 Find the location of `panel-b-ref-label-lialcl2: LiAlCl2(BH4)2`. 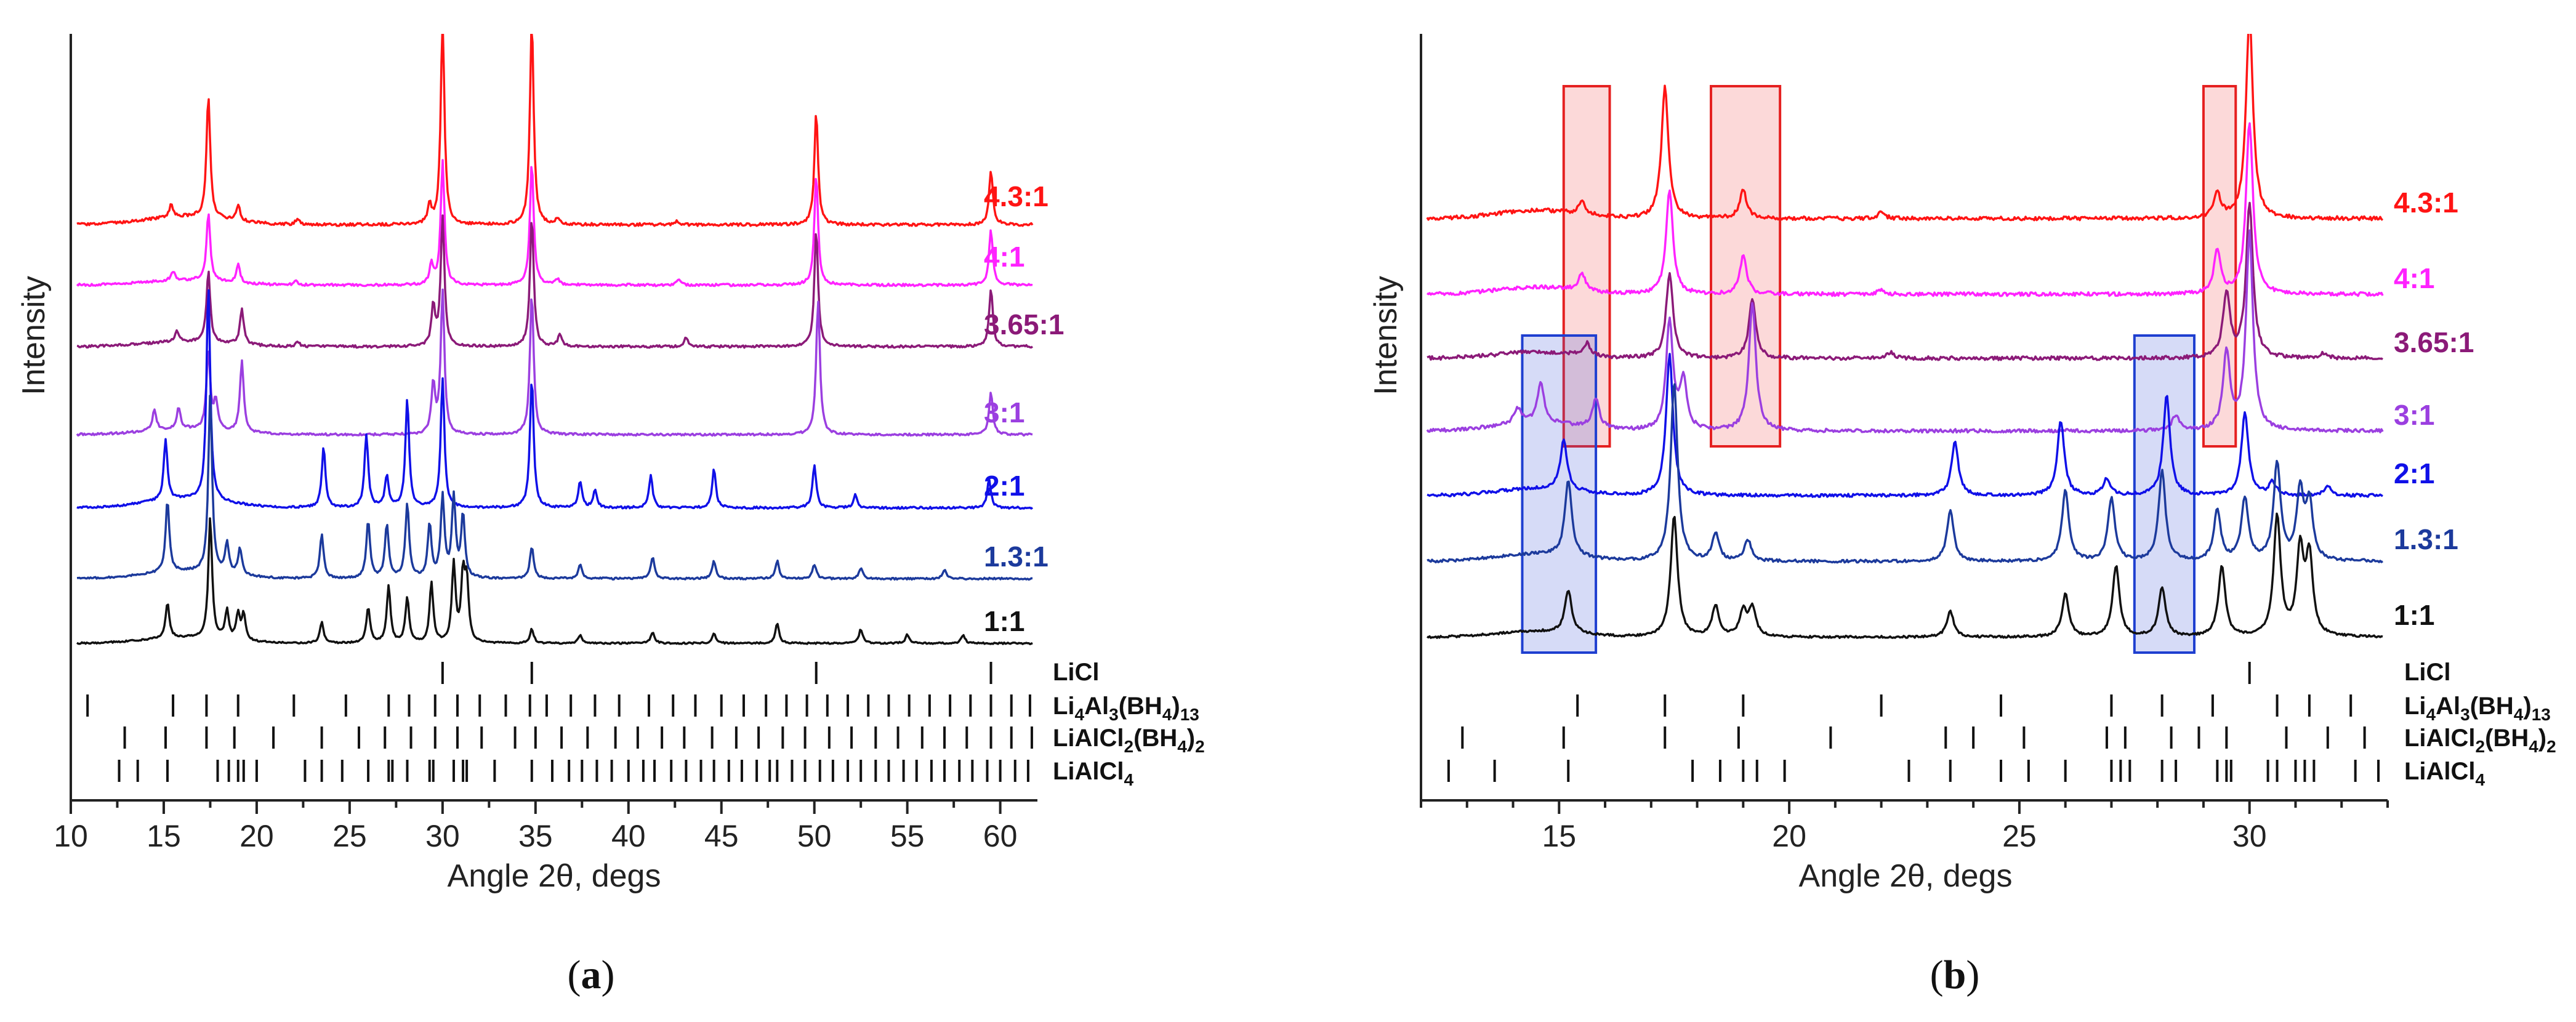

panel-b-ref-label-lialcl2: LiAlCl2(BH4)2 is located at coordinates (2480, 740).